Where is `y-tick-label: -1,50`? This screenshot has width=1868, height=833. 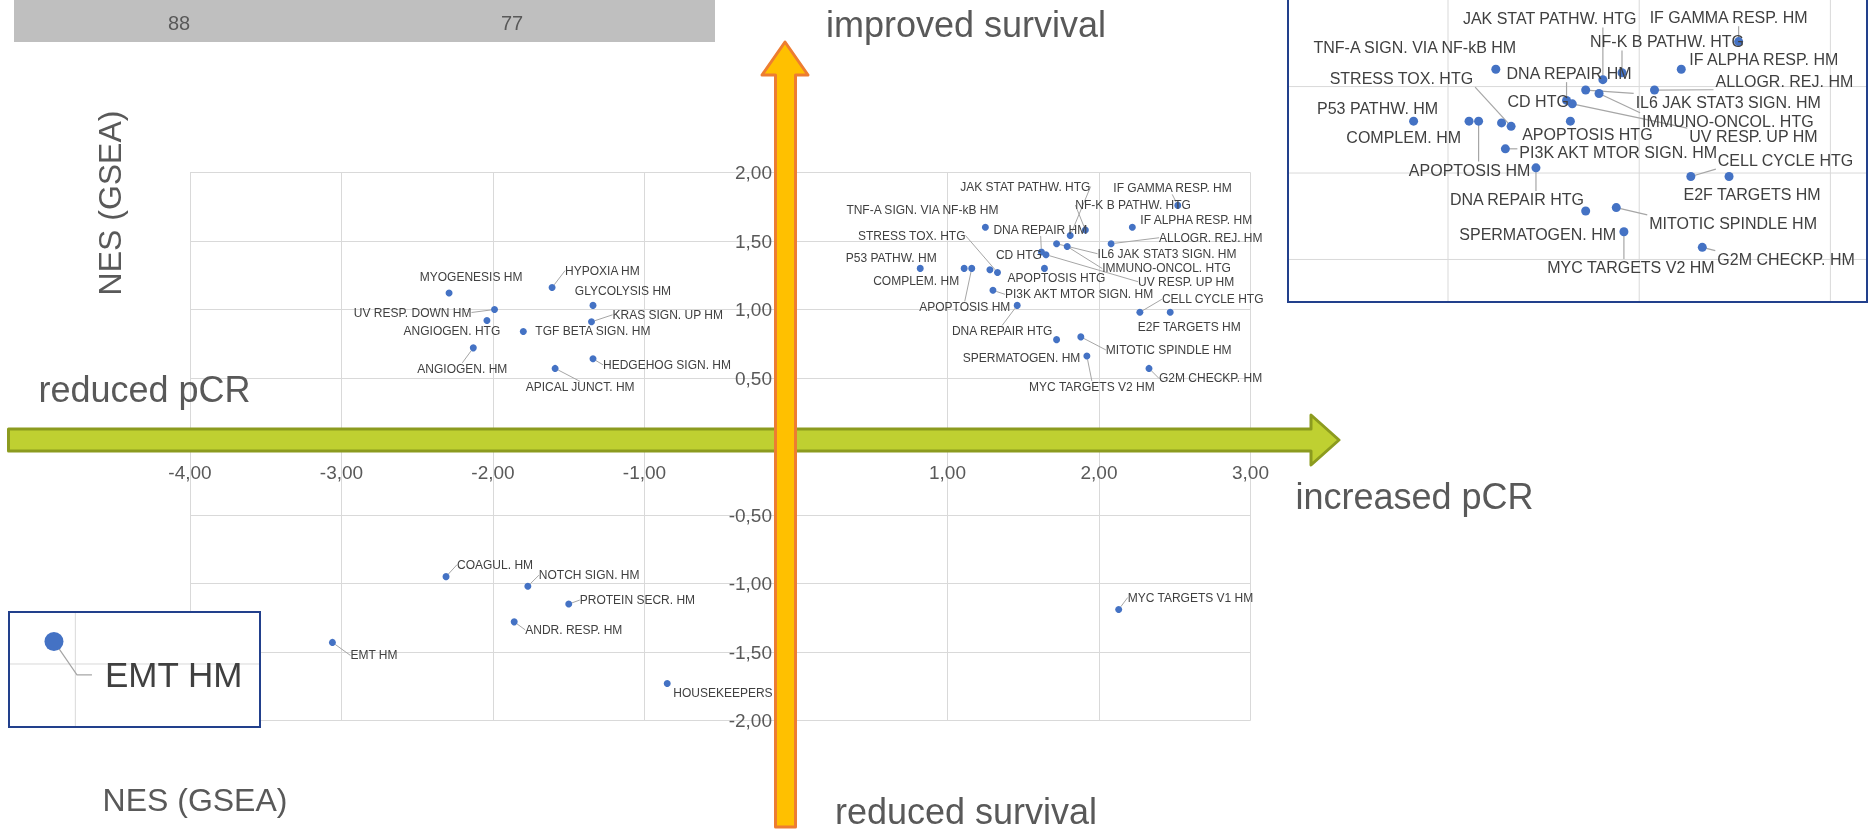
y-tick-label: -1,50 is located at coordinates (750, 652).